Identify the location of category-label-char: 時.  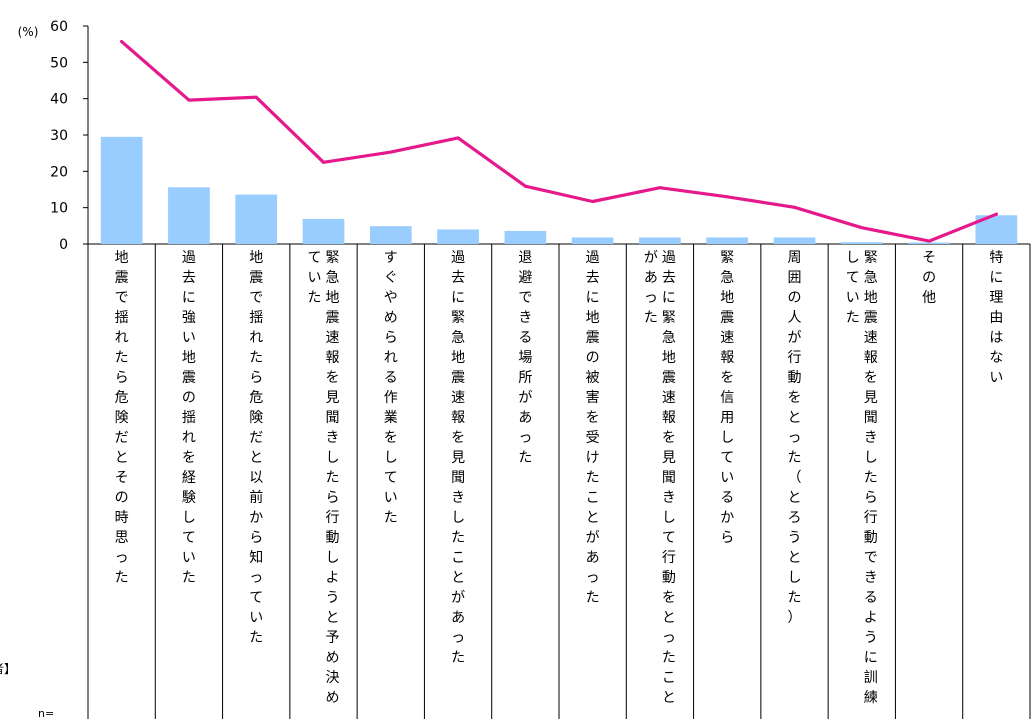
(122, 518).